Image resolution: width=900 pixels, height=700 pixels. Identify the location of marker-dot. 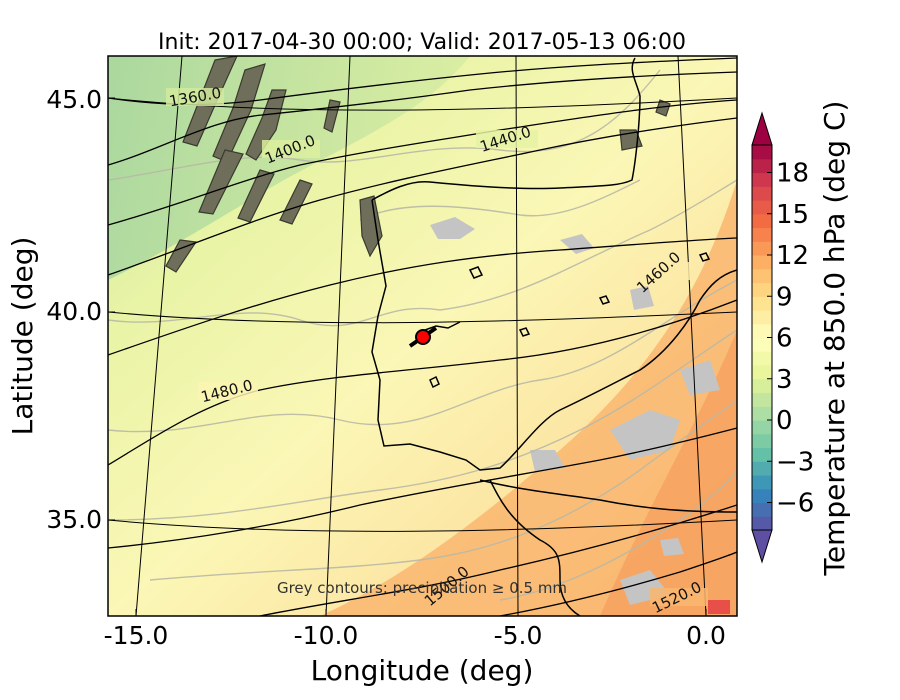
(423, 337).